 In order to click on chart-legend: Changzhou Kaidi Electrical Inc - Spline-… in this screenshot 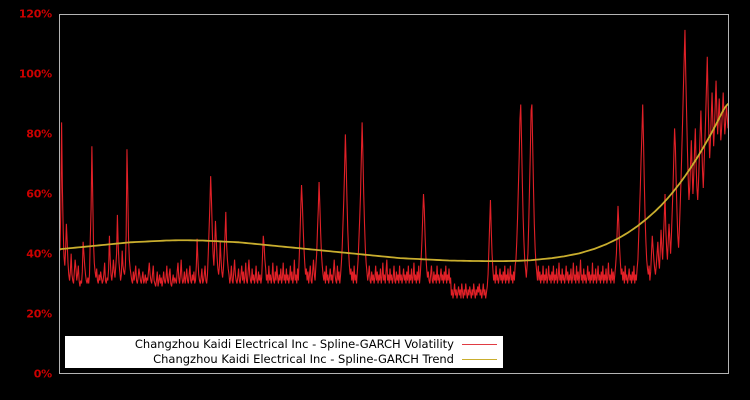, I will do `click(284, 352)`.